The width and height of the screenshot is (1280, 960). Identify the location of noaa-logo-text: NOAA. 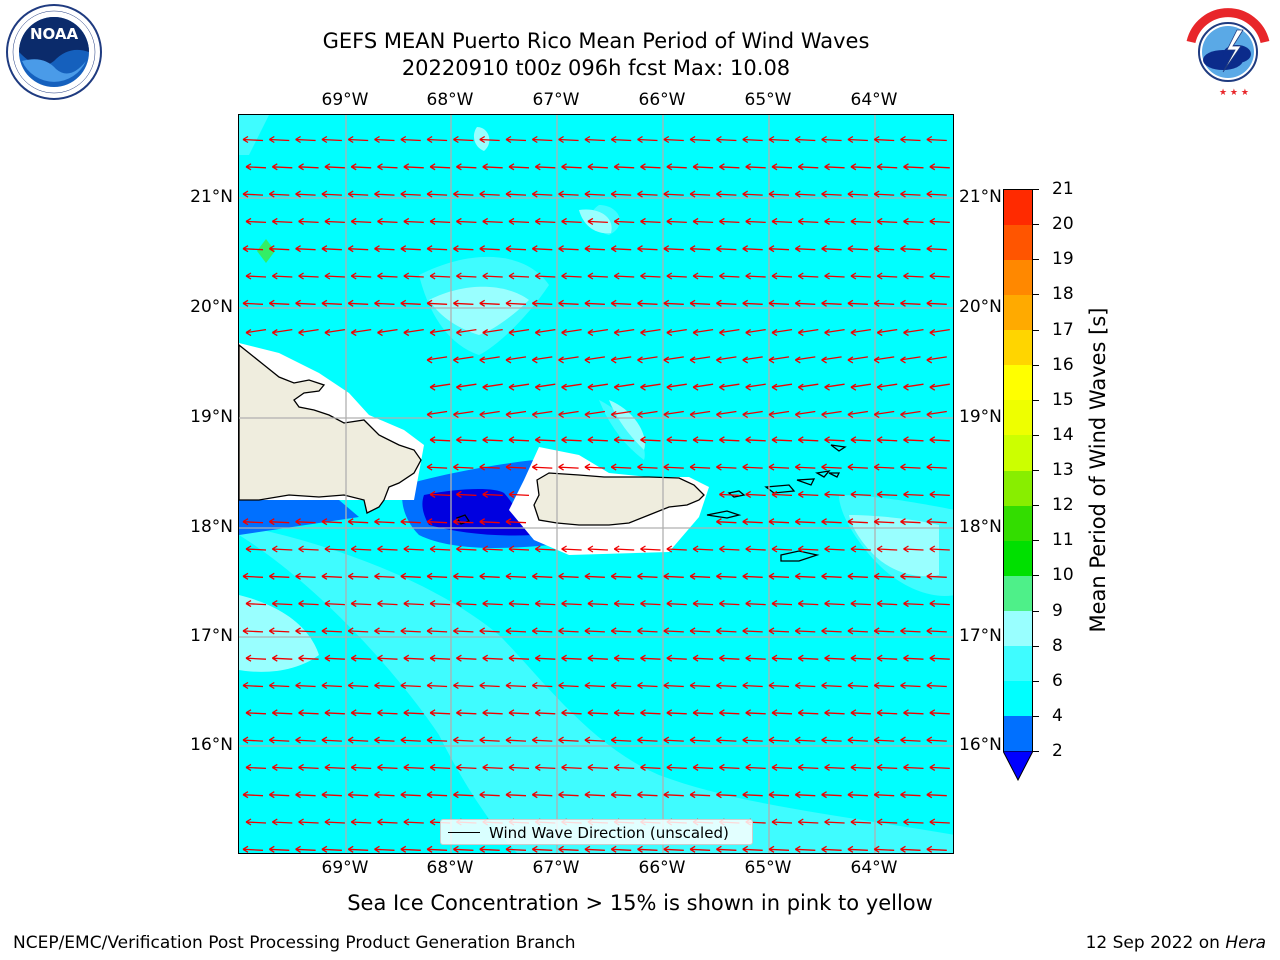
(54, 34).